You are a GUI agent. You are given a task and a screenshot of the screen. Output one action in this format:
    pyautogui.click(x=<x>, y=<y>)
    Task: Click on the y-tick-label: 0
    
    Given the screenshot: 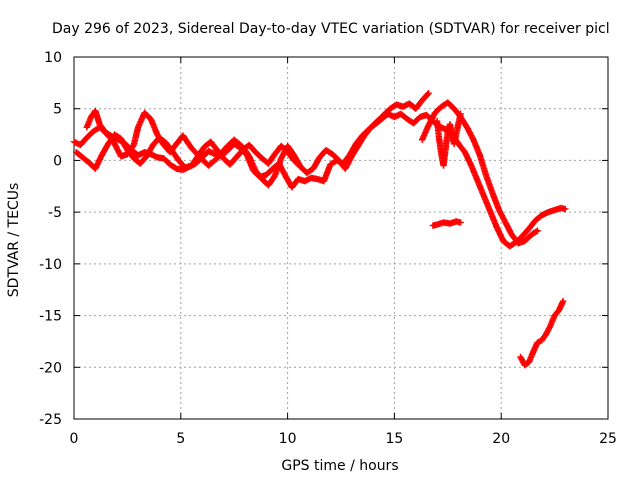 What is the action you would take?
    pyautogui.click(x=57, y=161)
    